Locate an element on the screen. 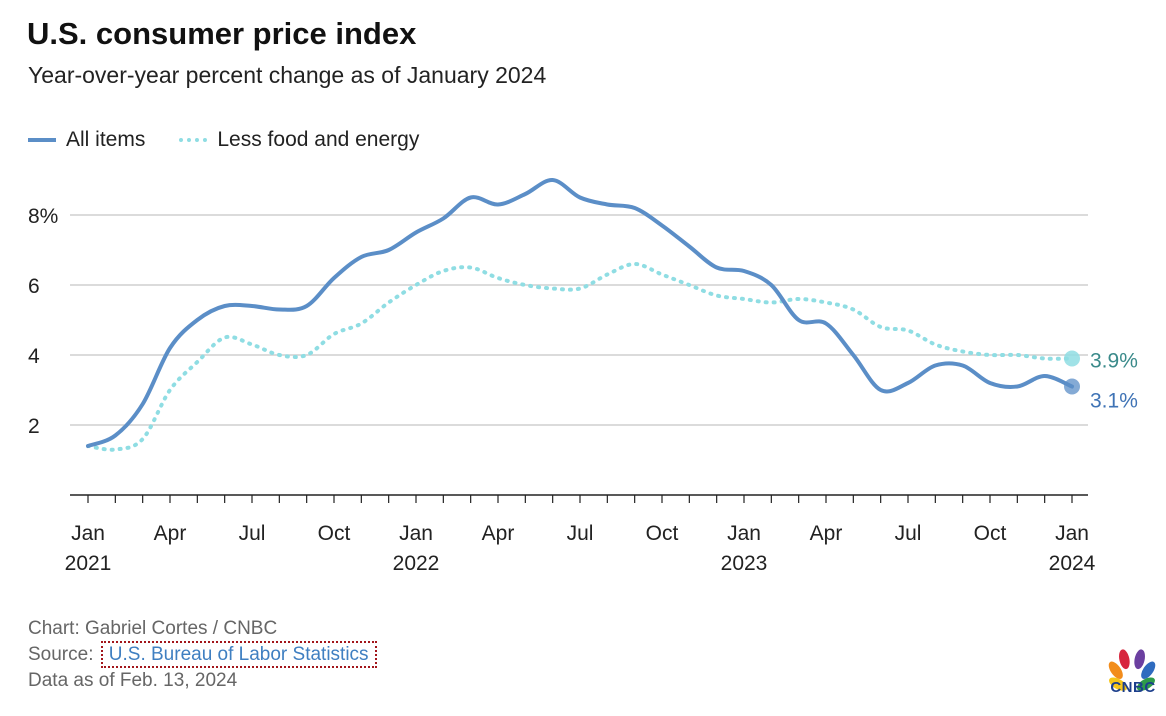 The width and height of the screenshot is (1166, 716). x-tick-year-label: 2021 is located at coordinates (88, 563).